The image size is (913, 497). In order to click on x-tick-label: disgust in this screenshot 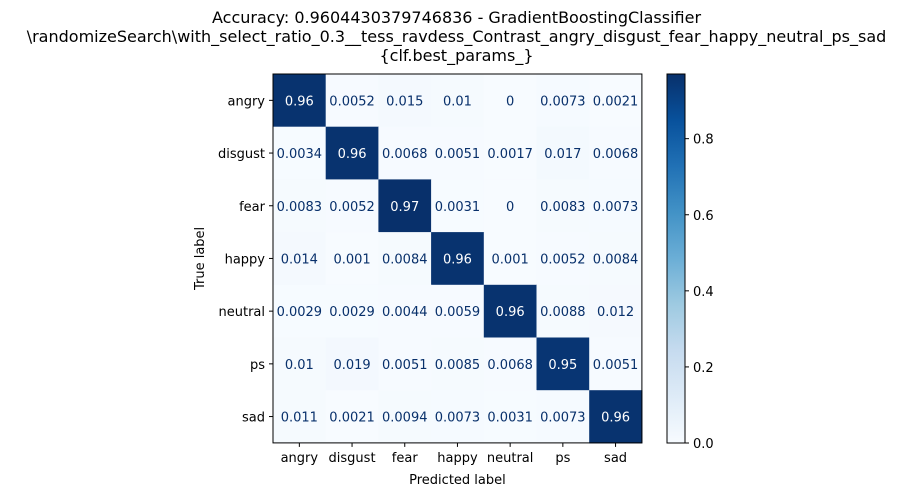, I will do `click(352, 458)`.